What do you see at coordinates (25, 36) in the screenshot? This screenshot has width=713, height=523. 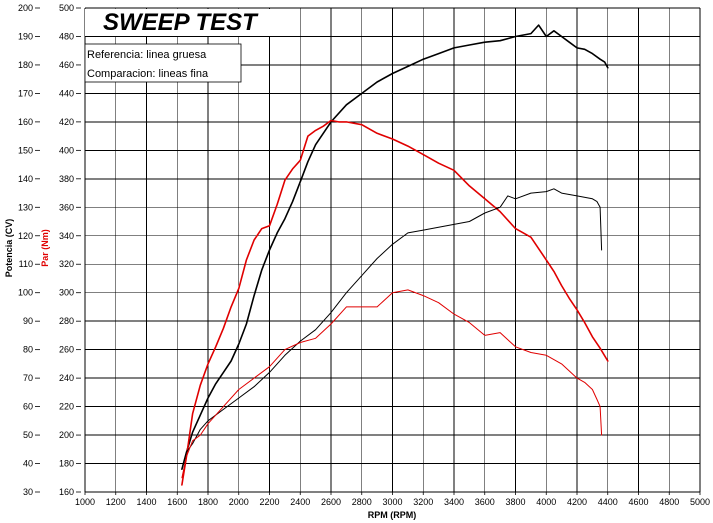 I see `left-tick-label: 190` at bounding box center [25, 36].